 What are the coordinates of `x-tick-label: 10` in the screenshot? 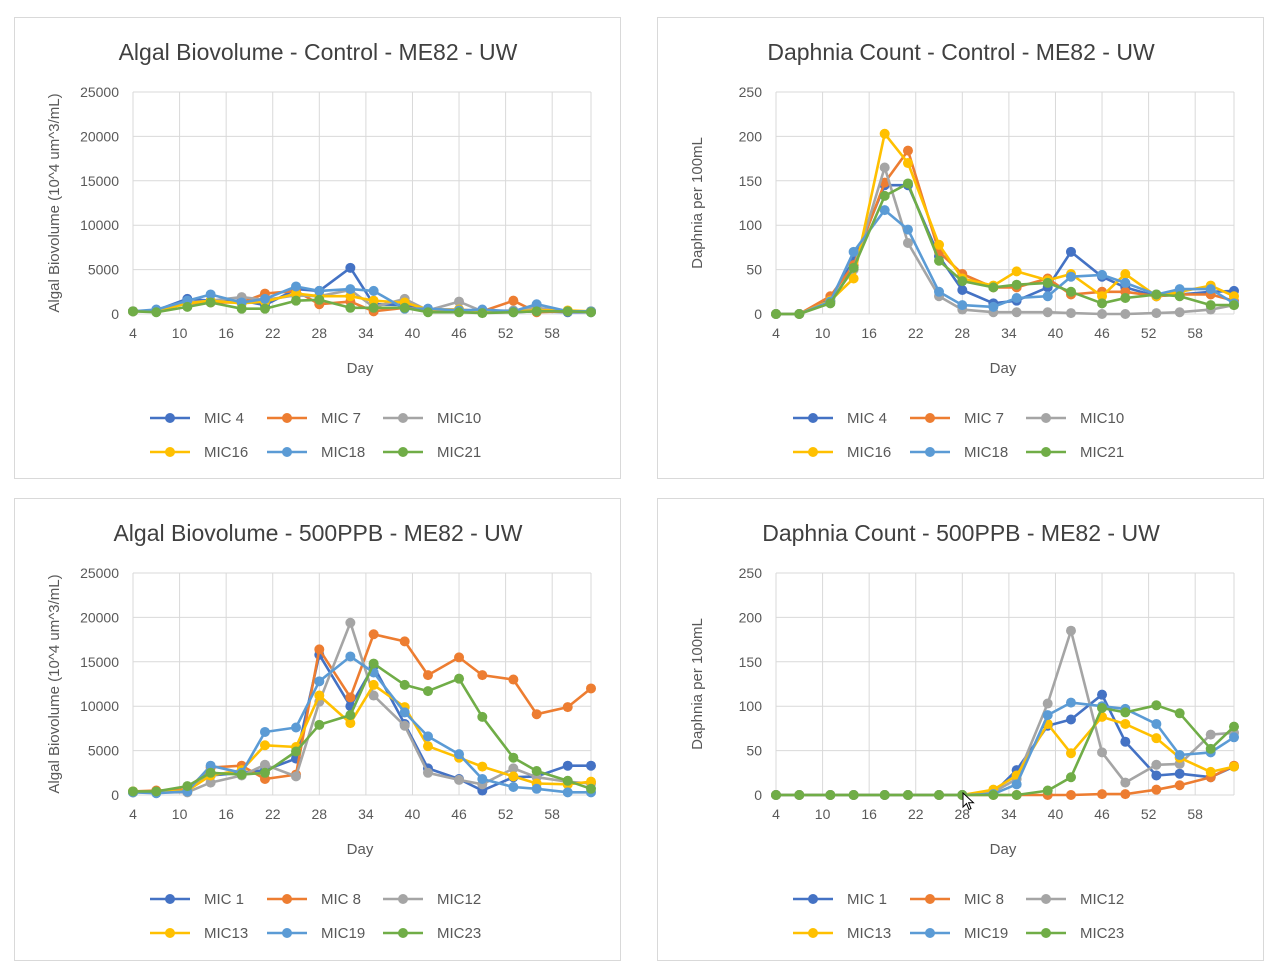 It's located at (823, 814).